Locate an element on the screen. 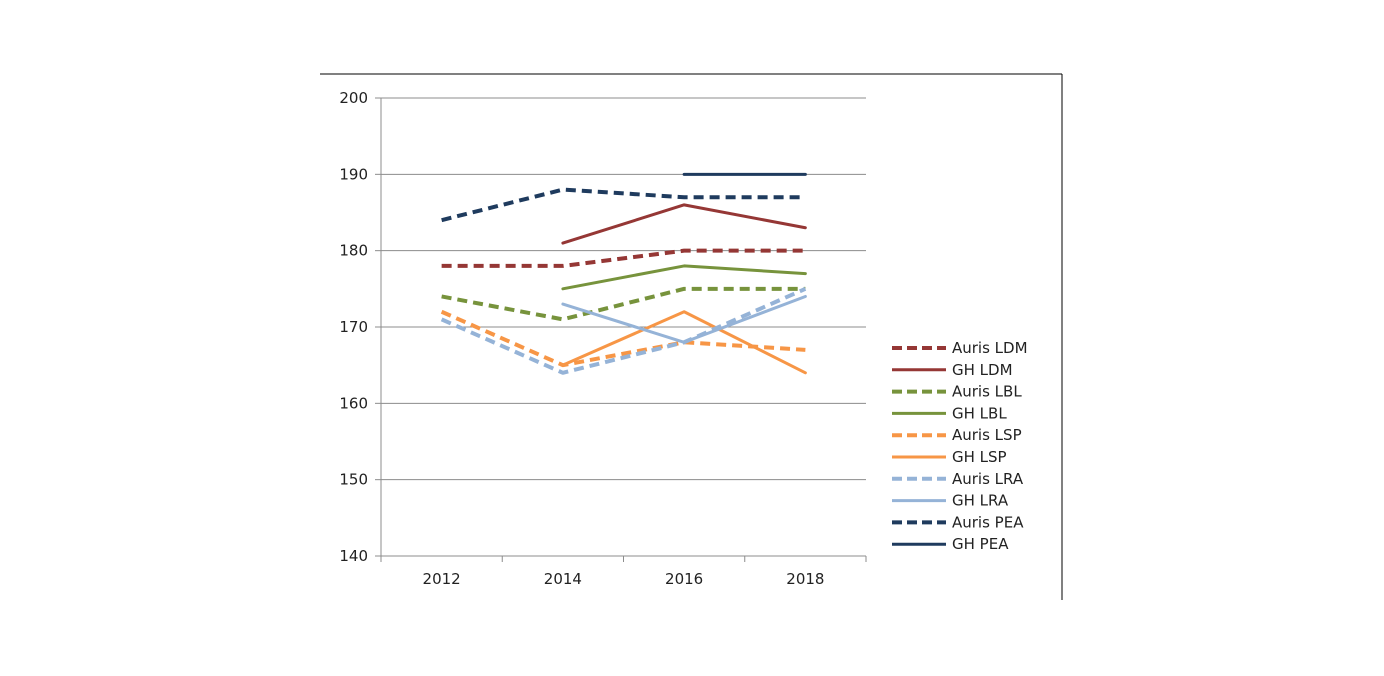 The image size is (1384, 676). x-tick-label: 2012 is located at coordinates (442, 579).